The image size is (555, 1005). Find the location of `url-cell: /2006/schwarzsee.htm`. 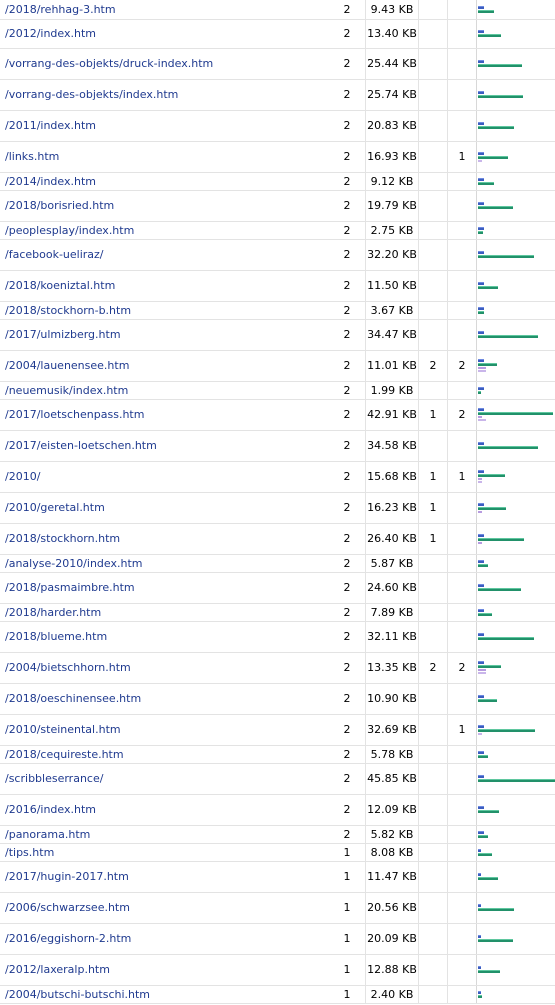

url-cell: /2006/schwarzsee.htm is located at coordinates (164, 908).